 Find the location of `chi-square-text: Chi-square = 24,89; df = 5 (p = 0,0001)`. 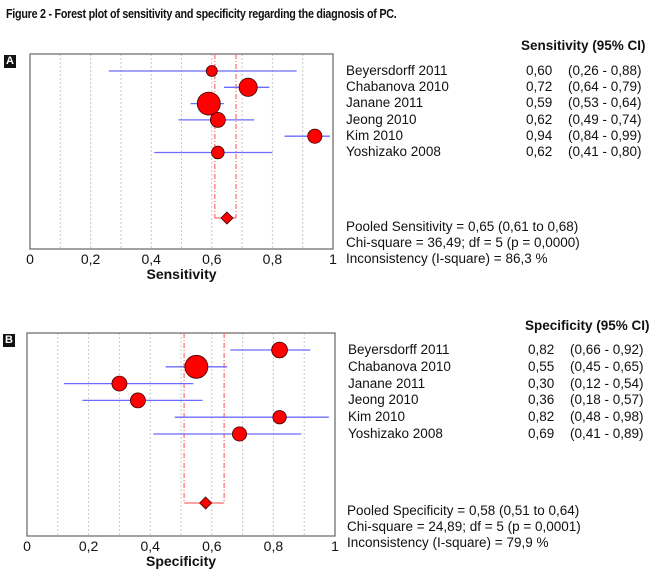

chi-square-text: Chi-square = 24,89; df = 5 (p = 0,0001) is located at coordinates (464, 526).